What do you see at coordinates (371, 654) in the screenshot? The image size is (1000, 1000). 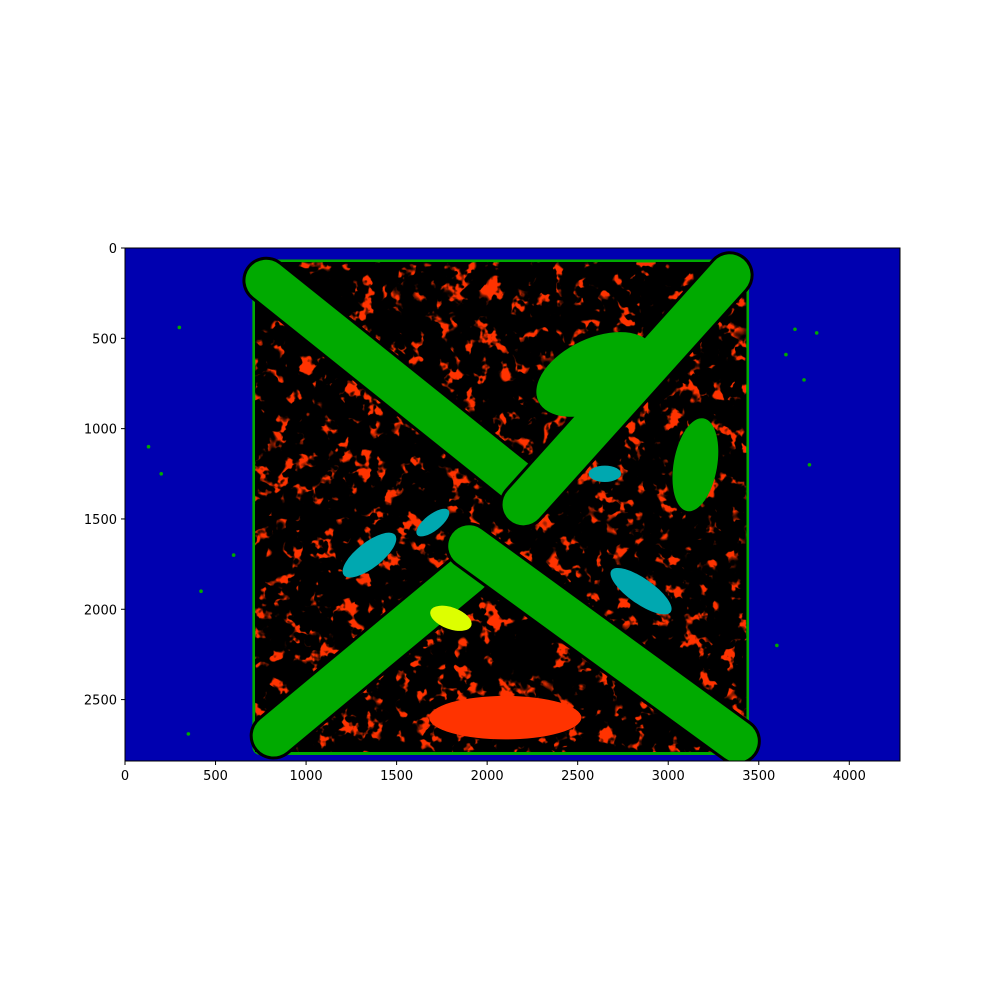 I see `stripe-c` at bounding box center [371, 654].